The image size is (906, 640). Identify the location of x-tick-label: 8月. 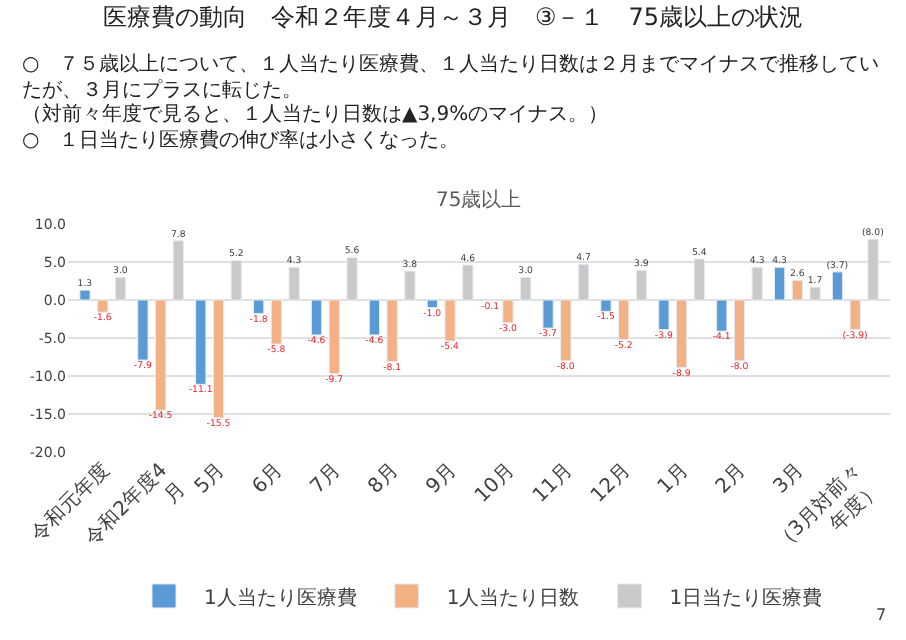
(384, 479).